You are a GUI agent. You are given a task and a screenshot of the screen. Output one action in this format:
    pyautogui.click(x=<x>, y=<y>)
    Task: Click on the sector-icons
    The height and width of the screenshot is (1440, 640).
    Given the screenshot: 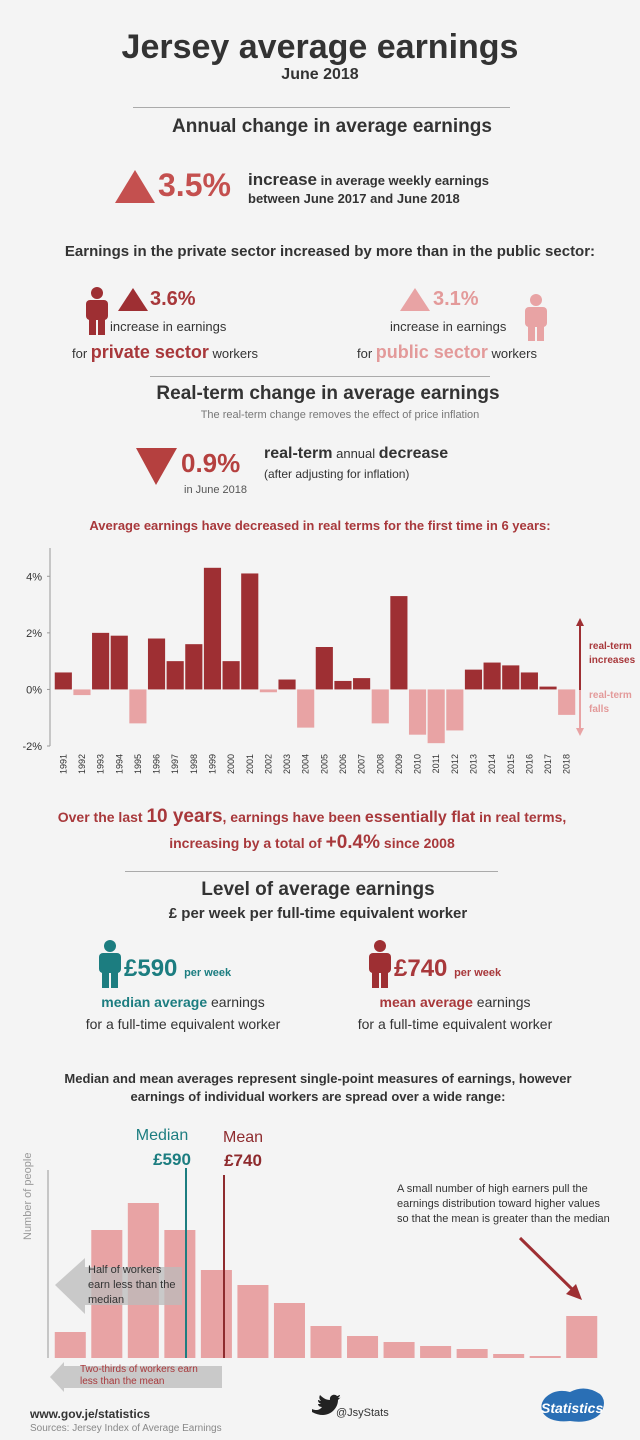 What is the action you would take?
    pyautogui.click(x=316, y=314)
    